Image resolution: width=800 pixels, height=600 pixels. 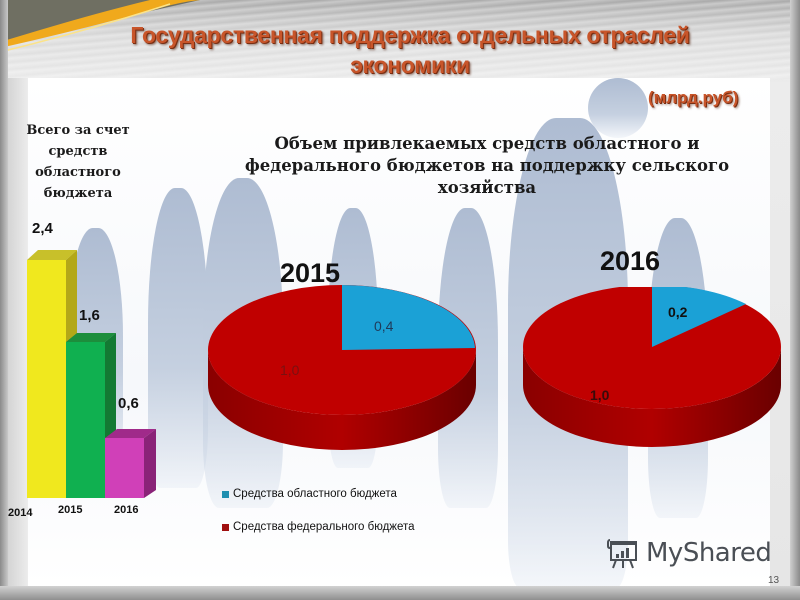 What do you see at coordinates (630, 261) in the screenshot?
I see `pie-2016-year: 2016` at bounding box center [630, 261].